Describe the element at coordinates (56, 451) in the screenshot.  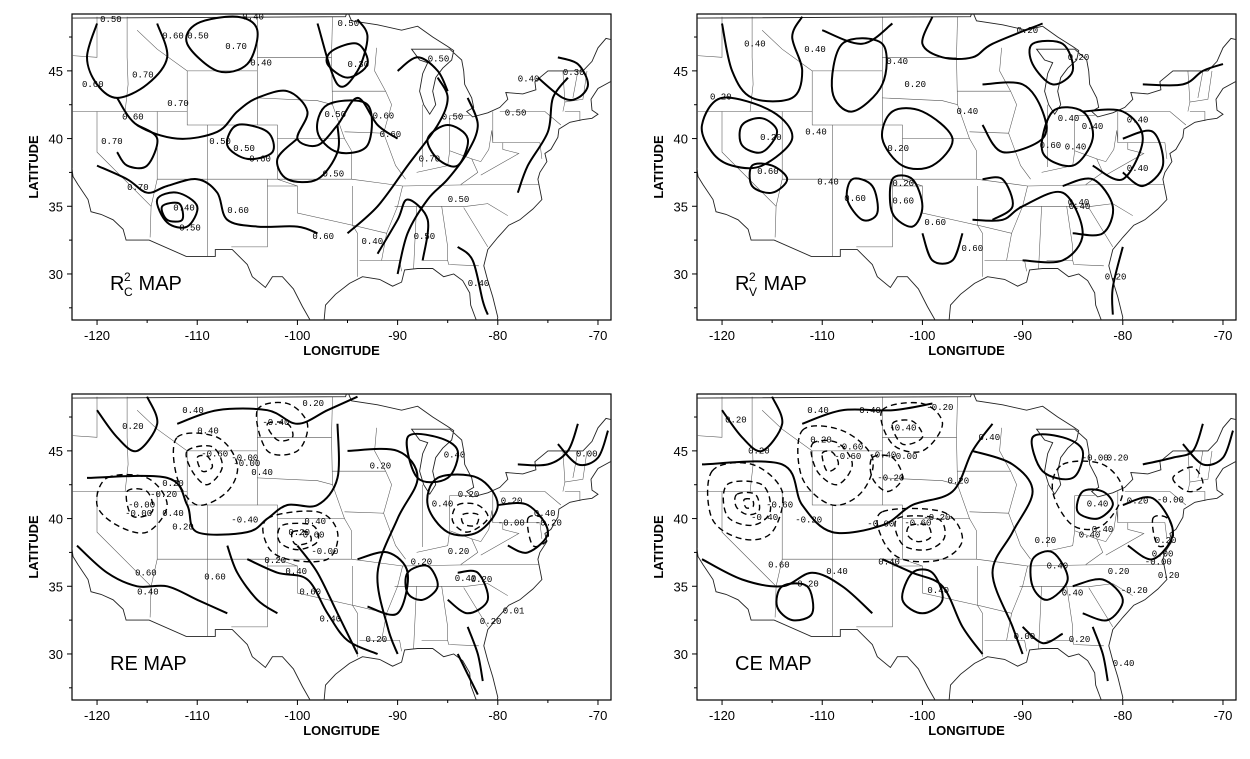
I see `y-tick-label: 45` at that location.